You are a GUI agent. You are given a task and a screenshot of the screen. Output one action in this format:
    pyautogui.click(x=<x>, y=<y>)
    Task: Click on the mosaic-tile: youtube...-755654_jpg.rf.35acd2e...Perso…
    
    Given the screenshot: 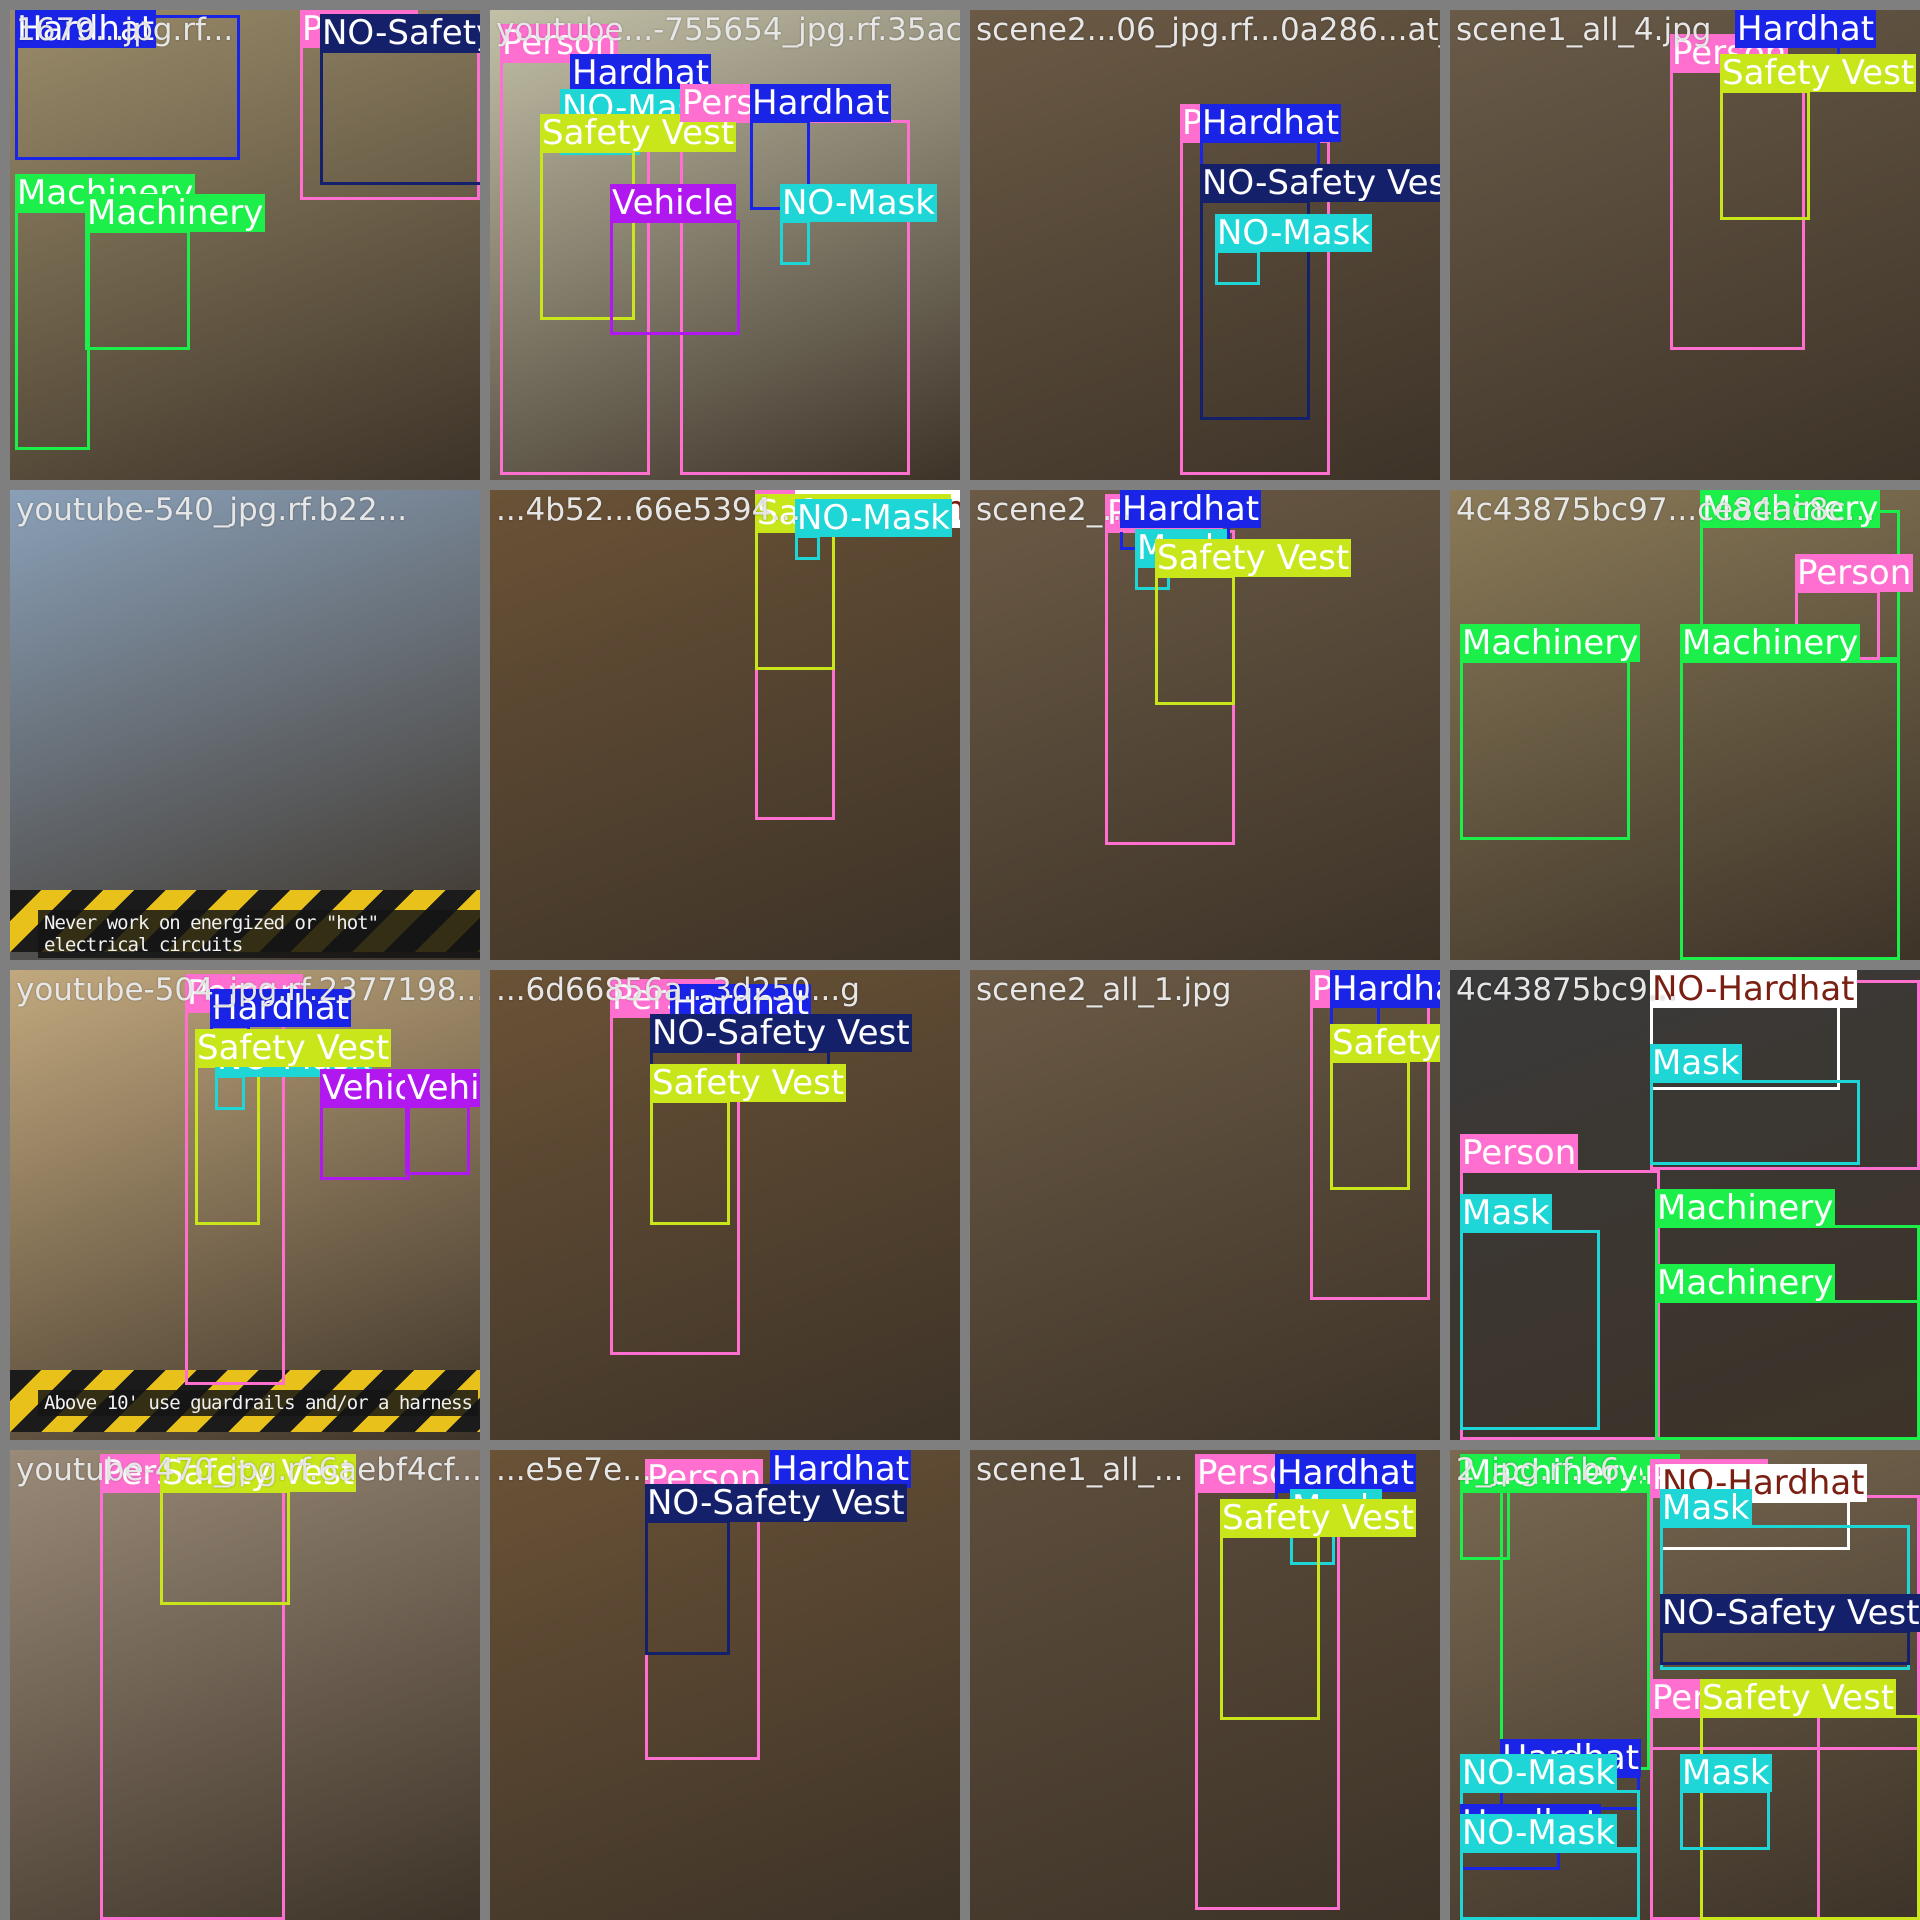 What is the action you would take?
    pyautogui.click(x=725, y=245)
    